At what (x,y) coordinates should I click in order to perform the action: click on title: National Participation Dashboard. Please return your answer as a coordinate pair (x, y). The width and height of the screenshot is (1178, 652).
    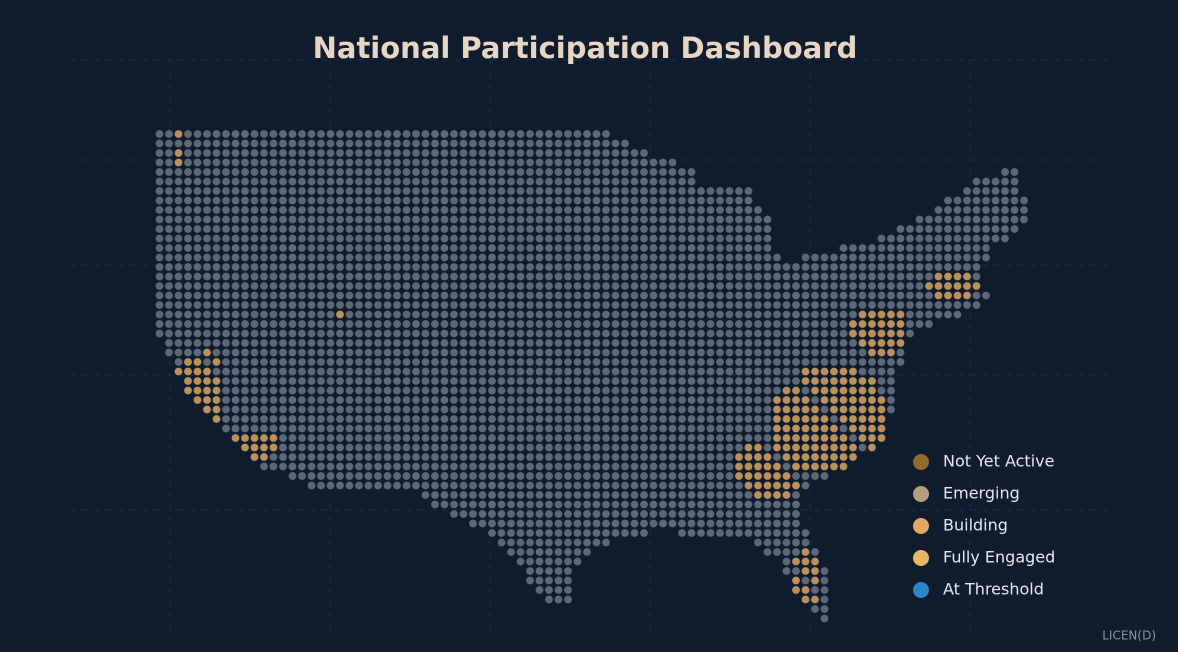
    Looking at the image, I should click on (585, 48).